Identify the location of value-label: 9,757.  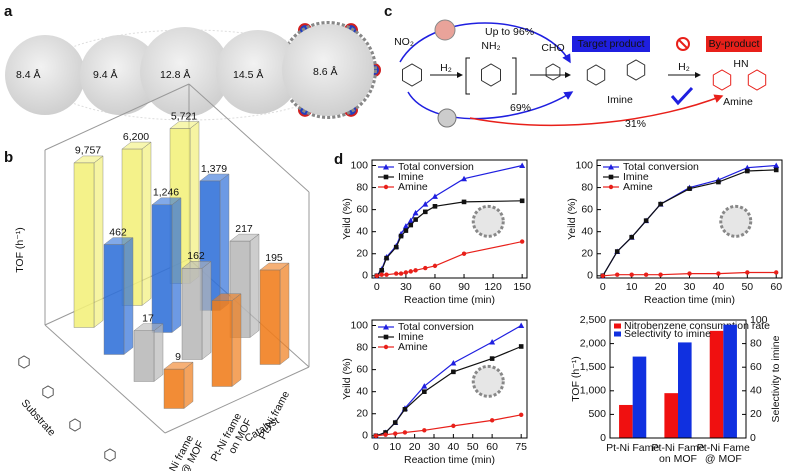
(88, 151).